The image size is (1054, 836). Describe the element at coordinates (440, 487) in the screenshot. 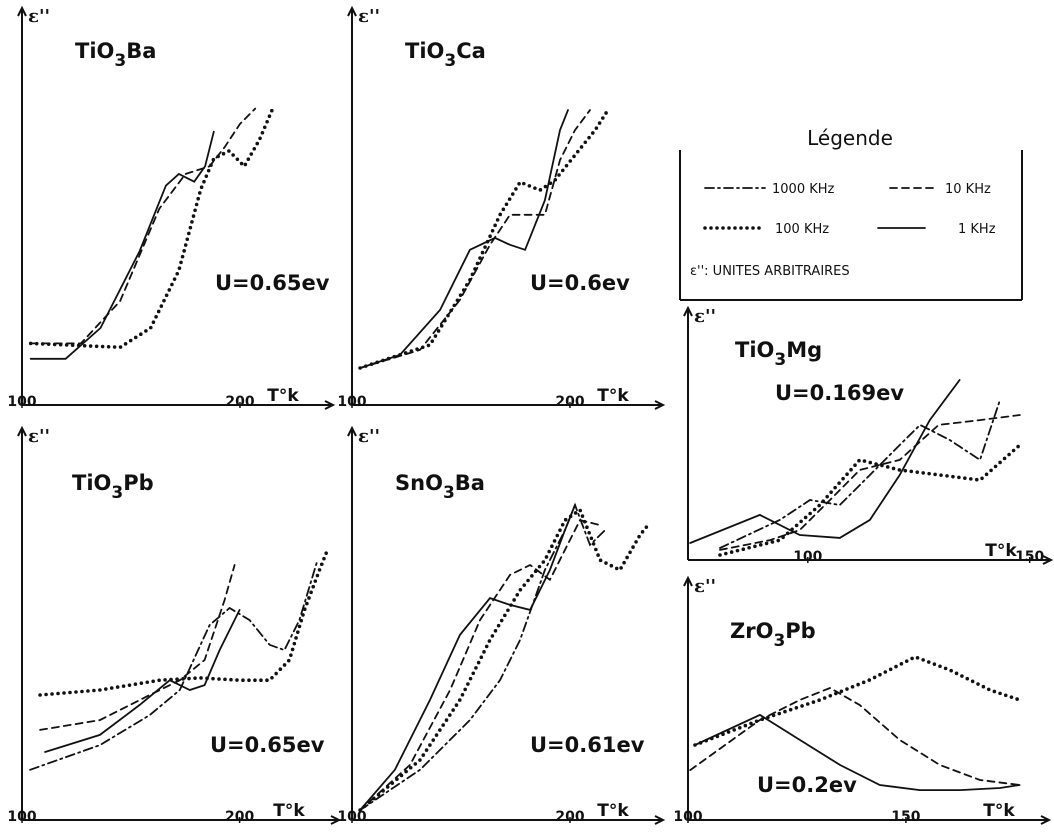

I see `chart-title: SnO3Ba` at that location.